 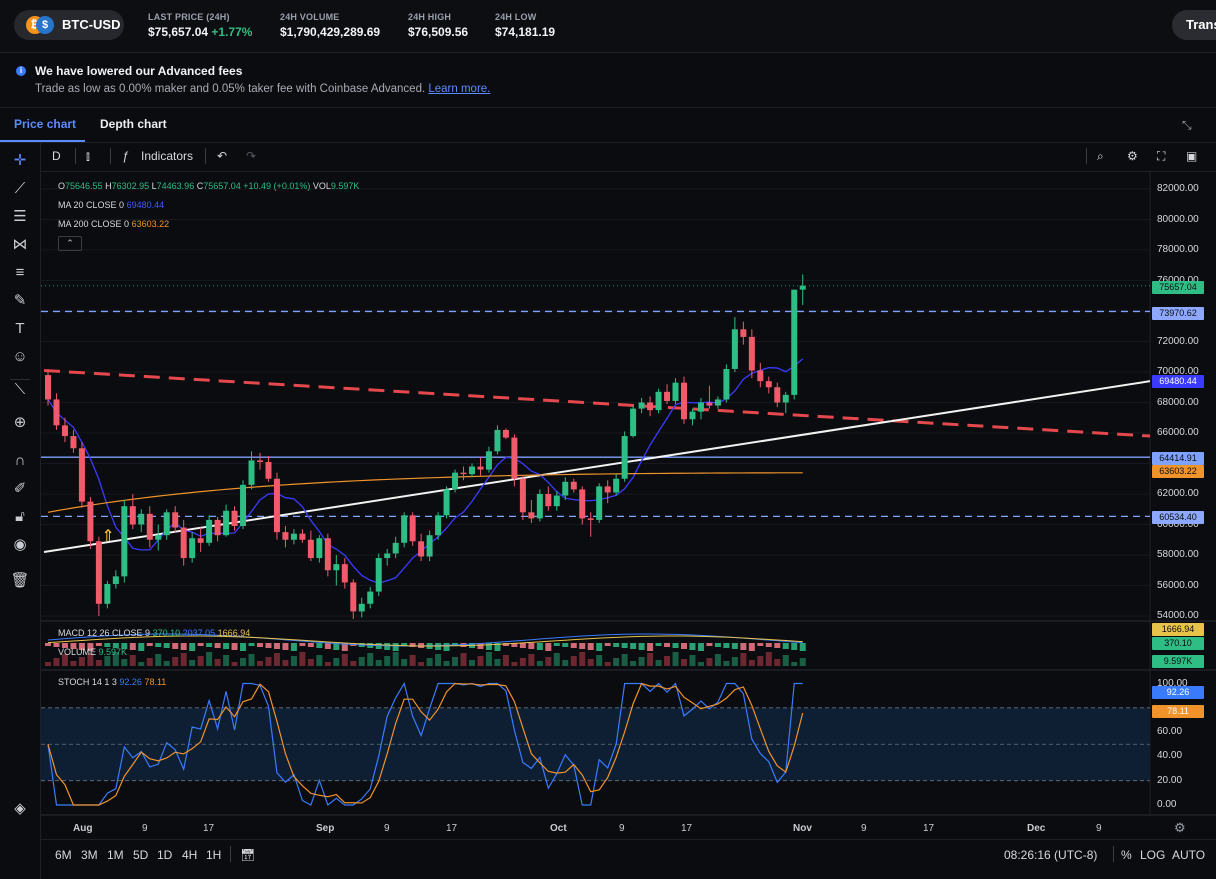 I want to click on function-icon: ƒ, so click(x=125, y=156).